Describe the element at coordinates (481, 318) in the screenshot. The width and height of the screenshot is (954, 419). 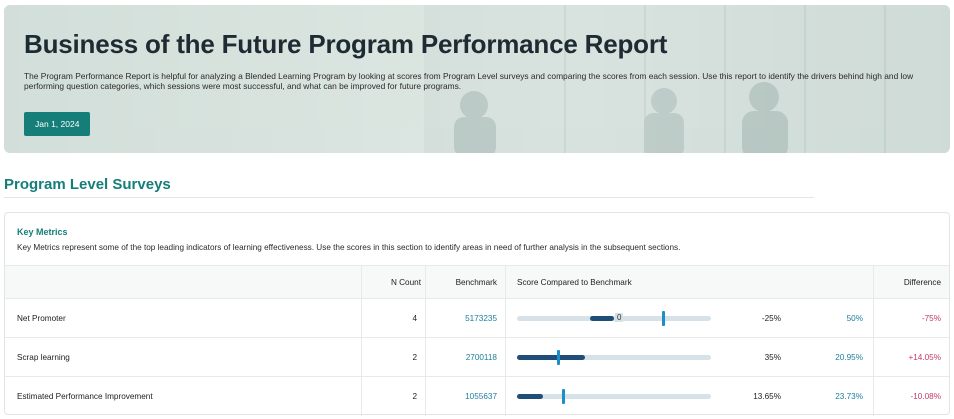
I see `benchmark-value: 5173235` at that location.